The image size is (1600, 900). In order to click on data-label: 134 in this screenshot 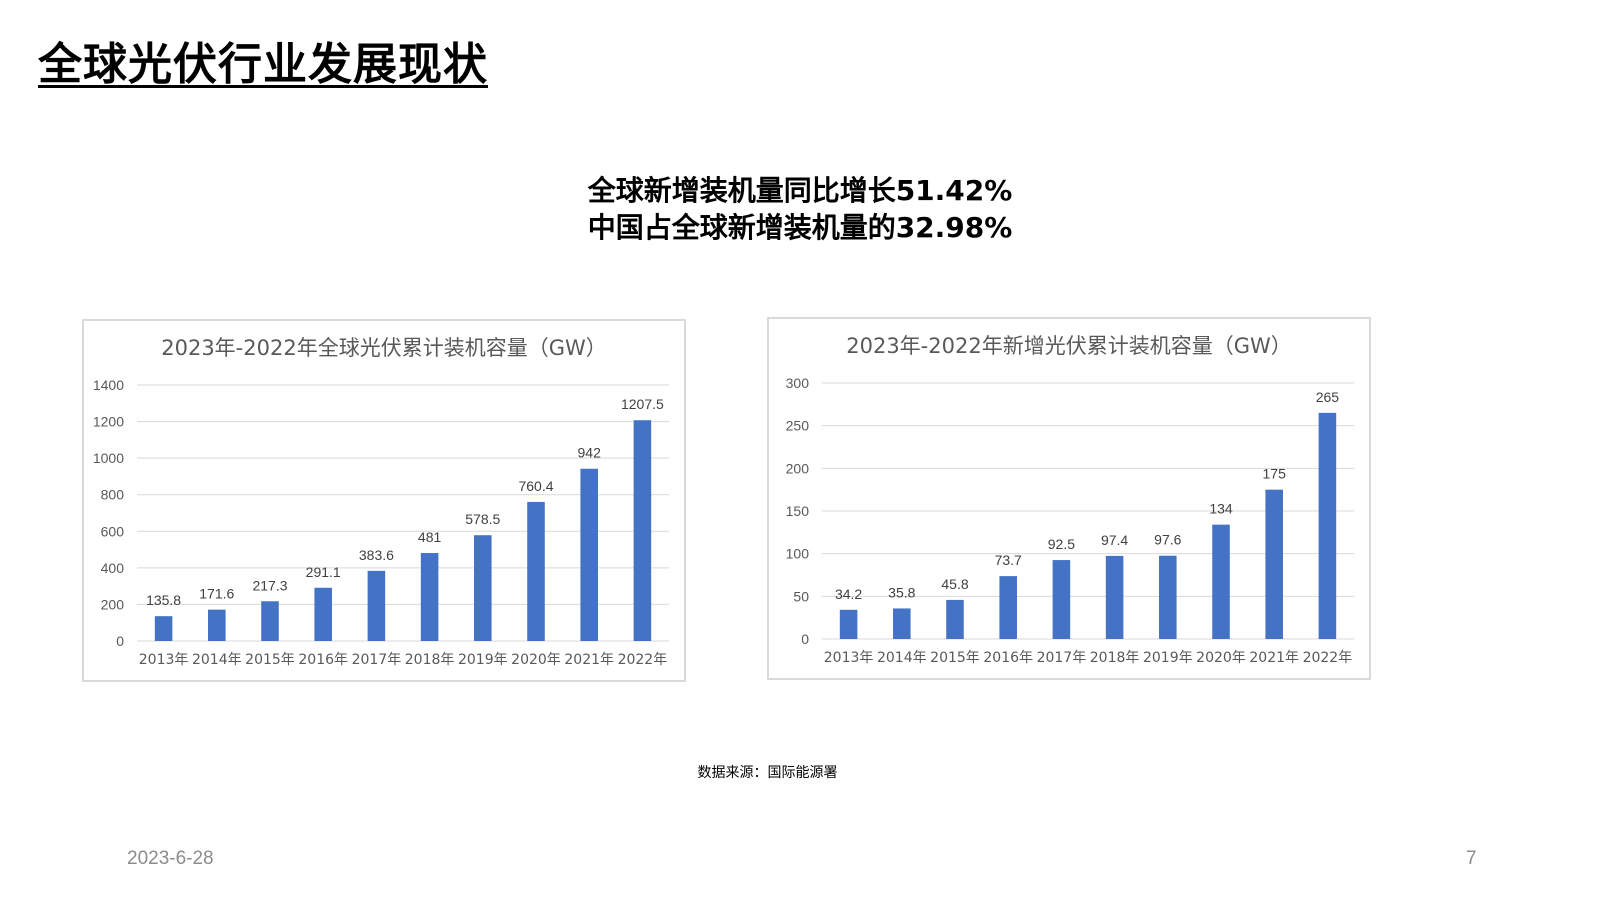, I will do `click(1221, 509)`.